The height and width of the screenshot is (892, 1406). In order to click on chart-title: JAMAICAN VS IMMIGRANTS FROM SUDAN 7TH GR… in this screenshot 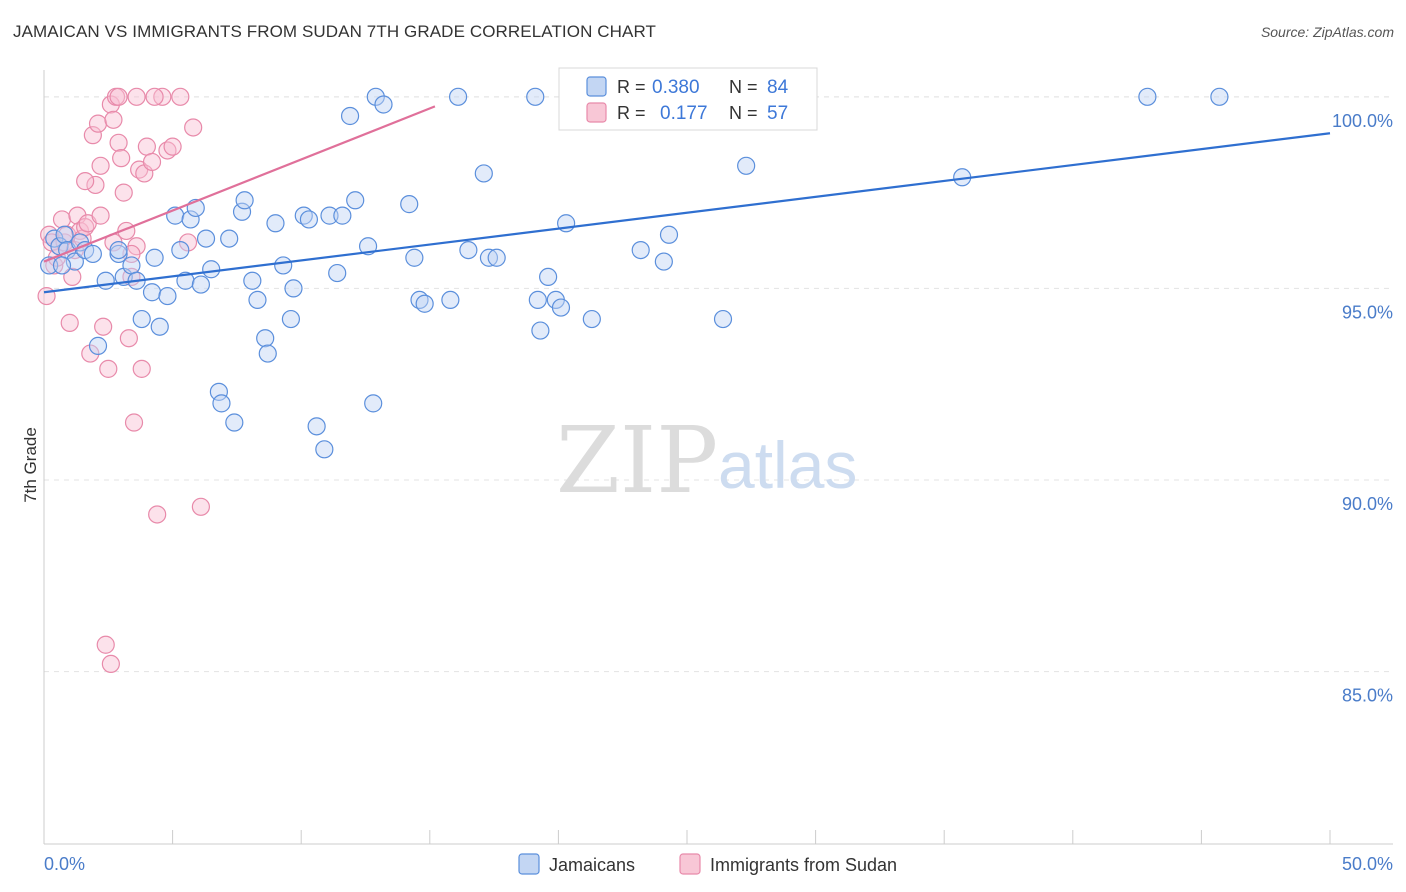, I will do `click(335, 31)`.